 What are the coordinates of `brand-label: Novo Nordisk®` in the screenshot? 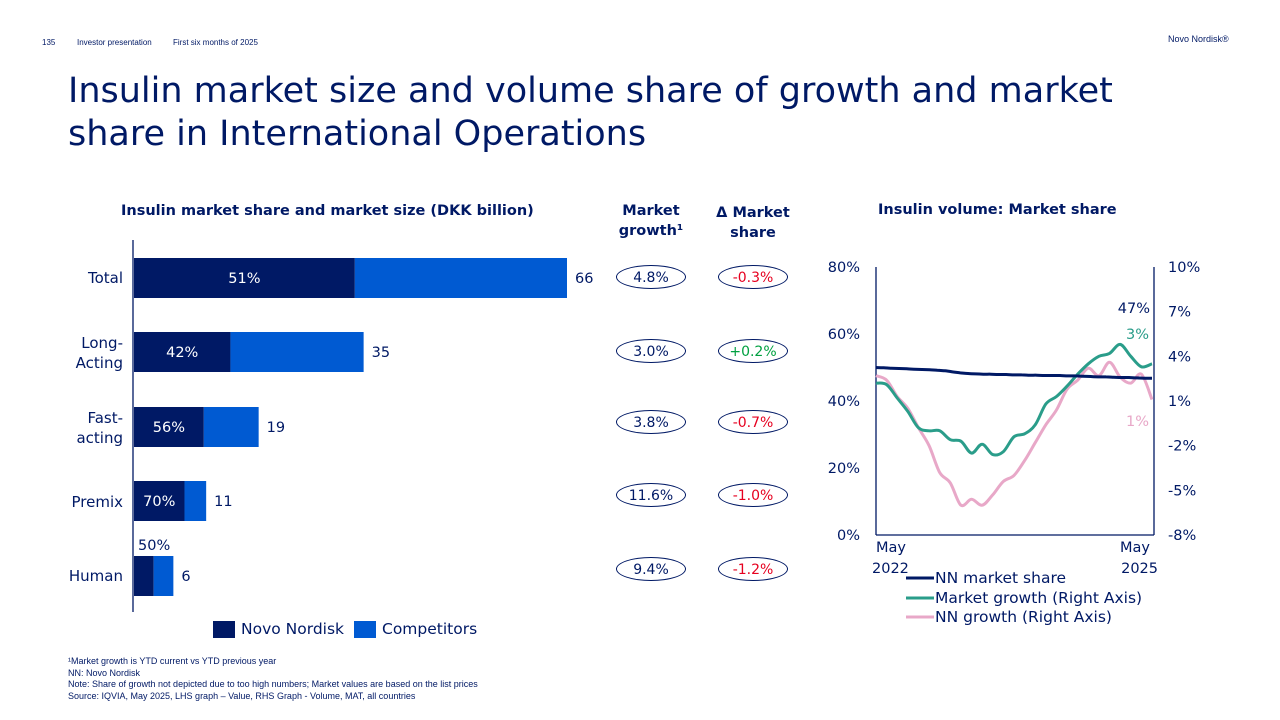 It's located at (1198, 39).